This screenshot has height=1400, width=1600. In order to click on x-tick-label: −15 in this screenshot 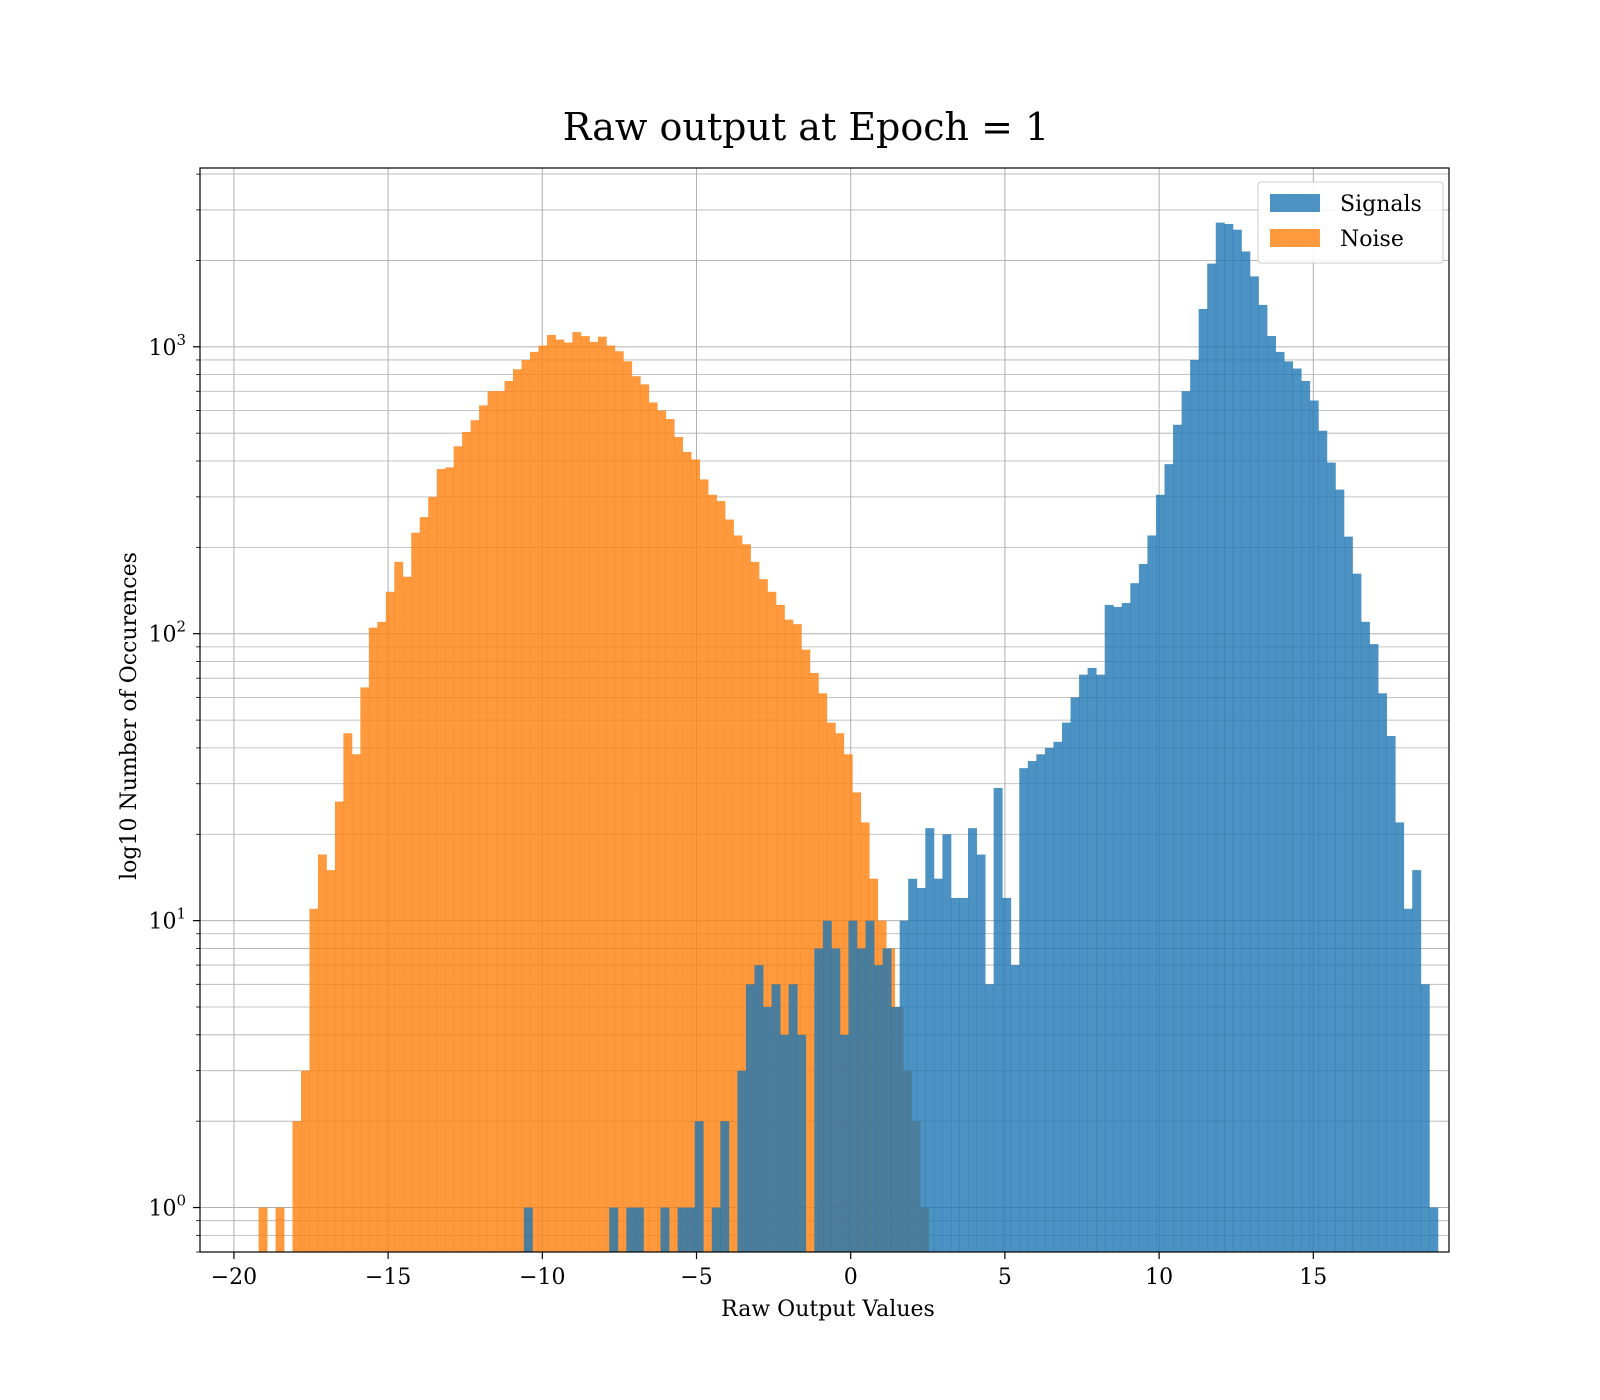, I will do `click(388, 1277)`.